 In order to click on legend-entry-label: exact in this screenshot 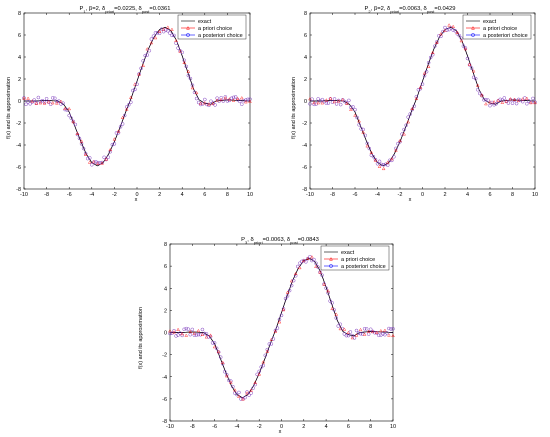, I will do `click(490, 22)`.